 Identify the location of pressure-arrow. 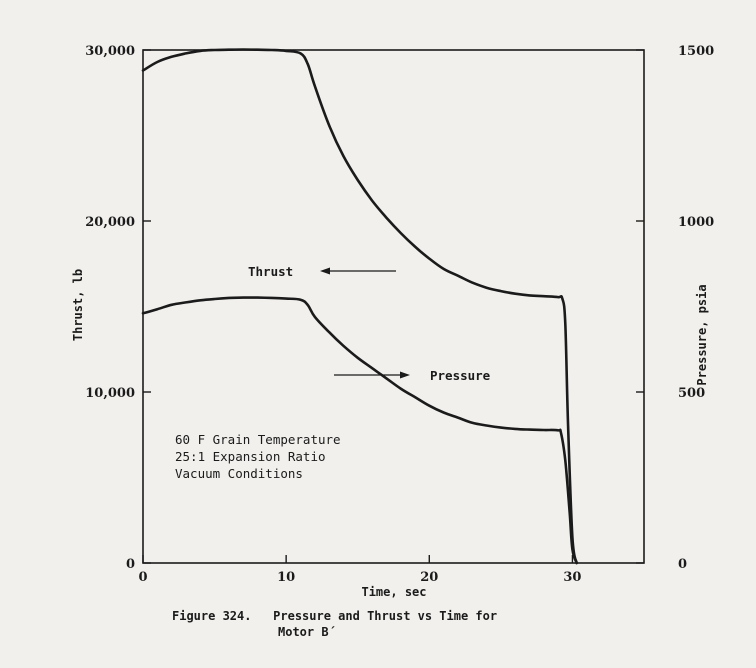
(372, 375).